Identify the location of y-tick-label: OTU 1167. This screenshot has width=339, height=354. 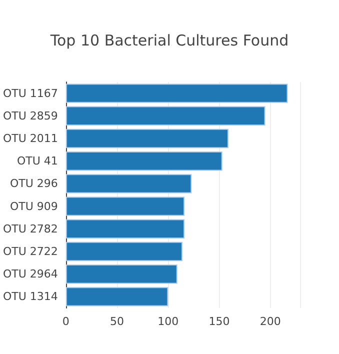
(30, 93).